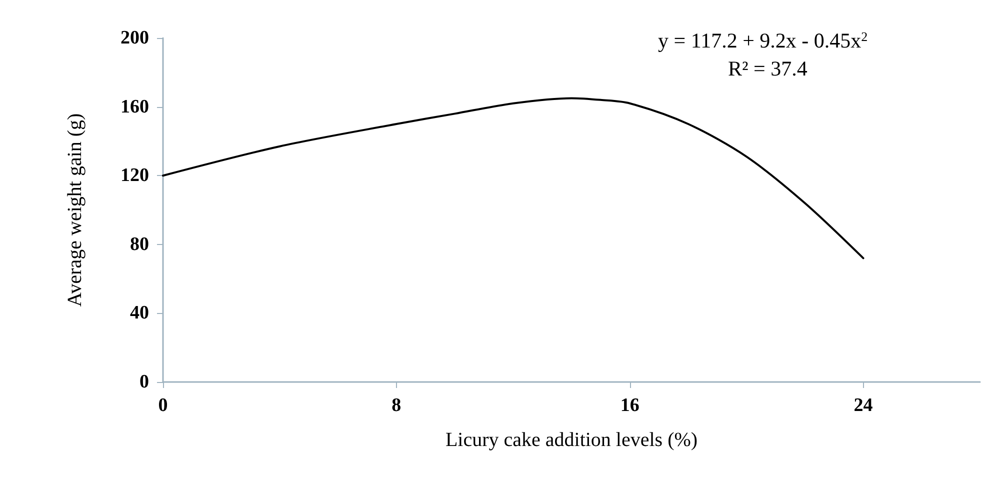  What do you see at coordinates (139, 313) in the screenshot?
I see `y-tick-label: 40` at bounding box center [139, 313].